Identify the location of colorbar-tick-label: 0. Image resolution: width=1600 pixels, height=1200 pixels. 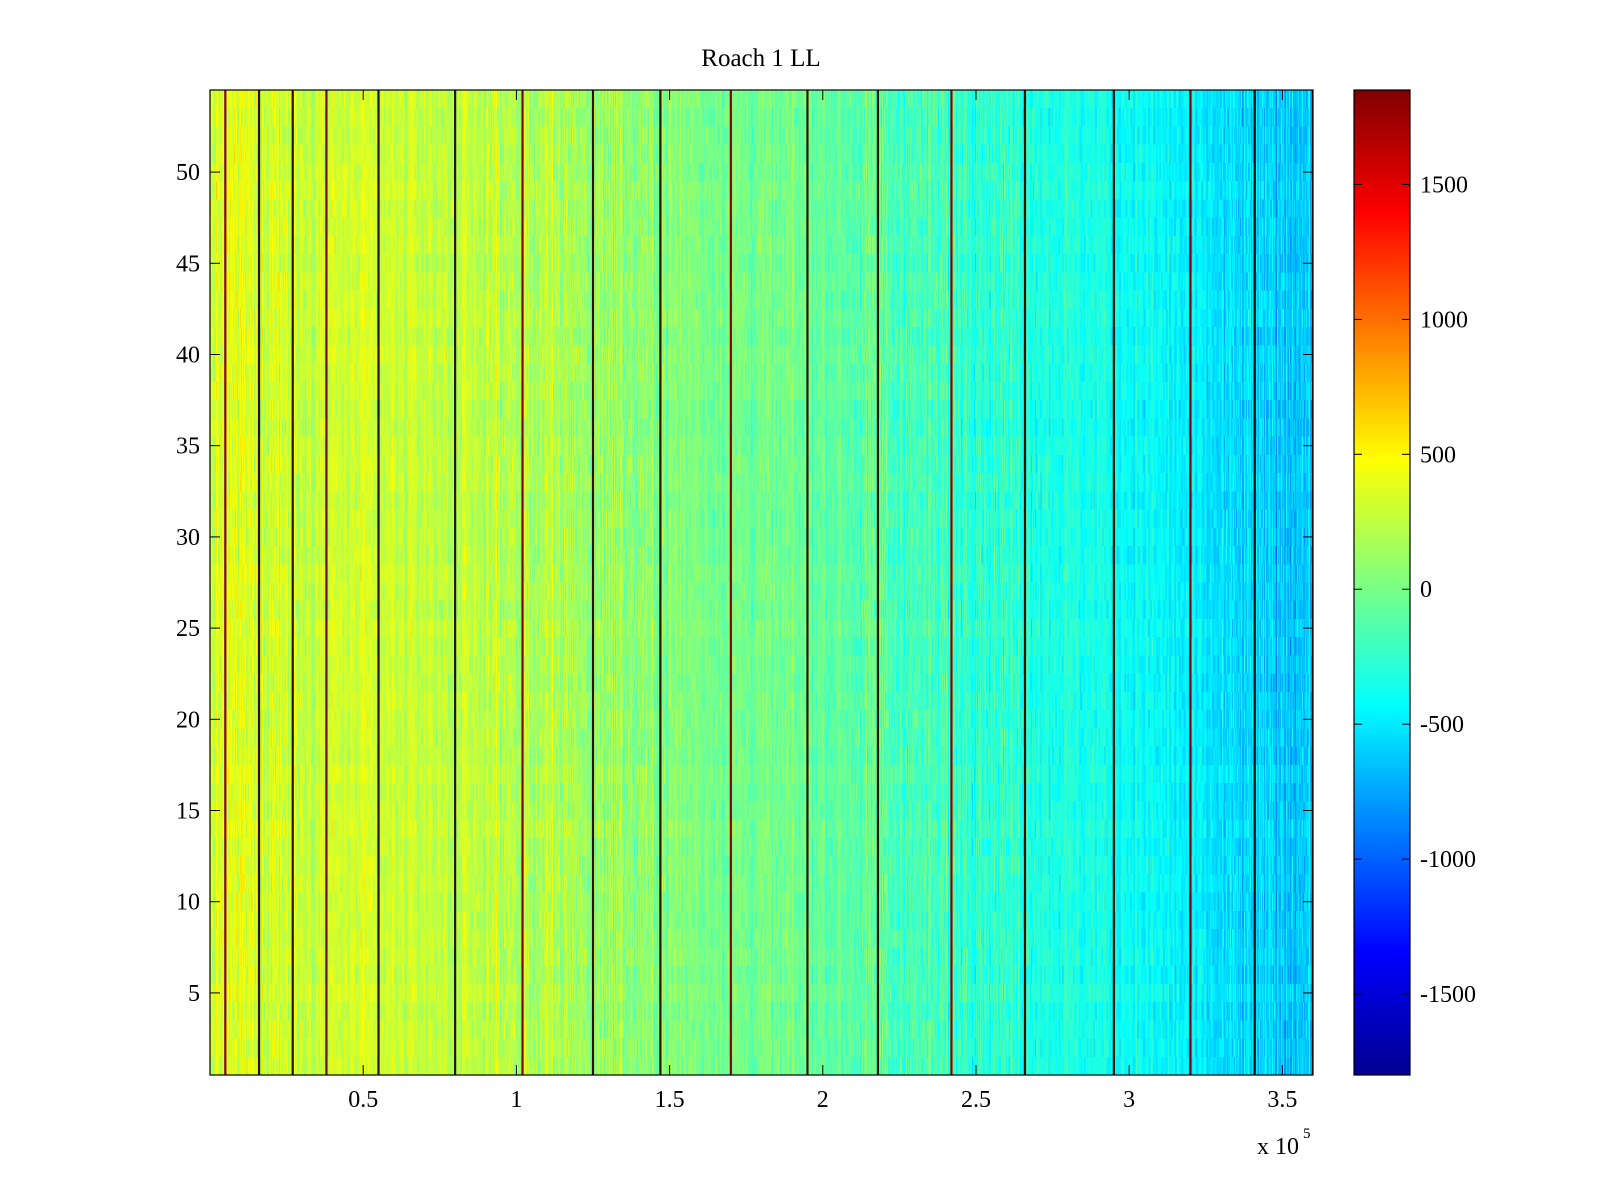
(1426, 590).